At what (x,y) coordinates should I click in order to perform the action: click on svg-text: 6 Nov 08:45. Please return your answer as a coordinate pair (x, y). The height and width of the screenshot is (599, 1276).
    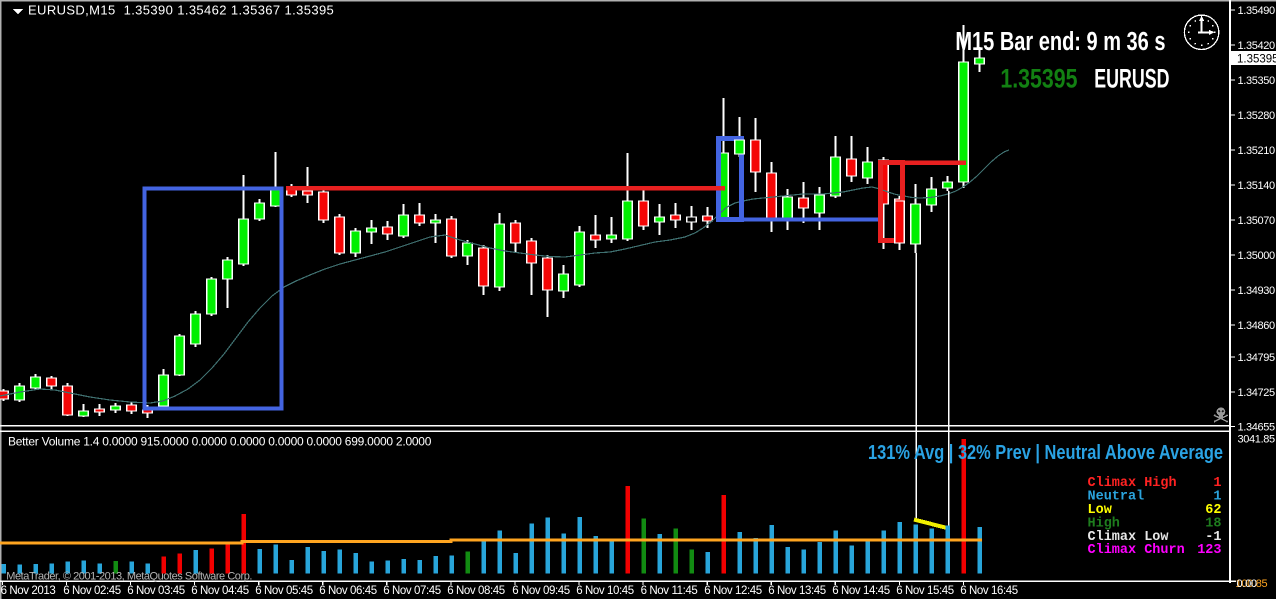
    Looking at the image, I should click on (476, 591).